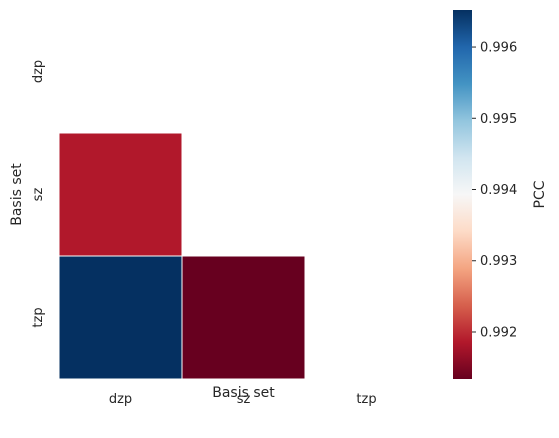  I want to click on y-tick-label: sz, so click(38, 195).